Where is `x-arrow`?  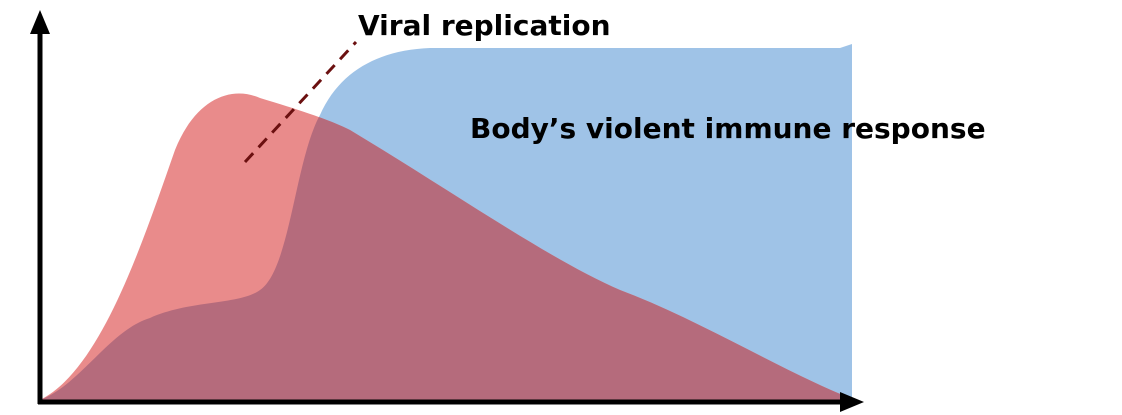
x-arrow is located at coordinates (852, 402).